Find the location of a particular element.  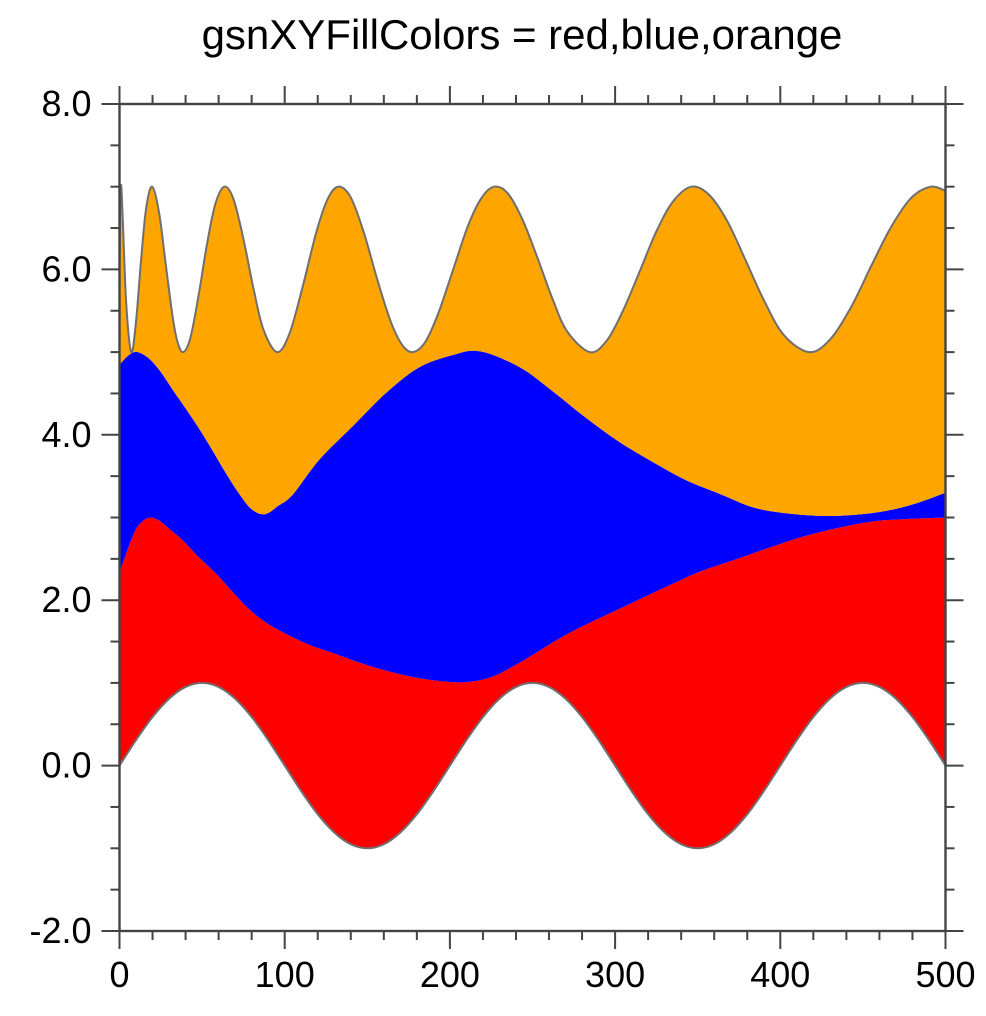

outline-curve4-orange-top-chirp is located at coordinates (532, 268).